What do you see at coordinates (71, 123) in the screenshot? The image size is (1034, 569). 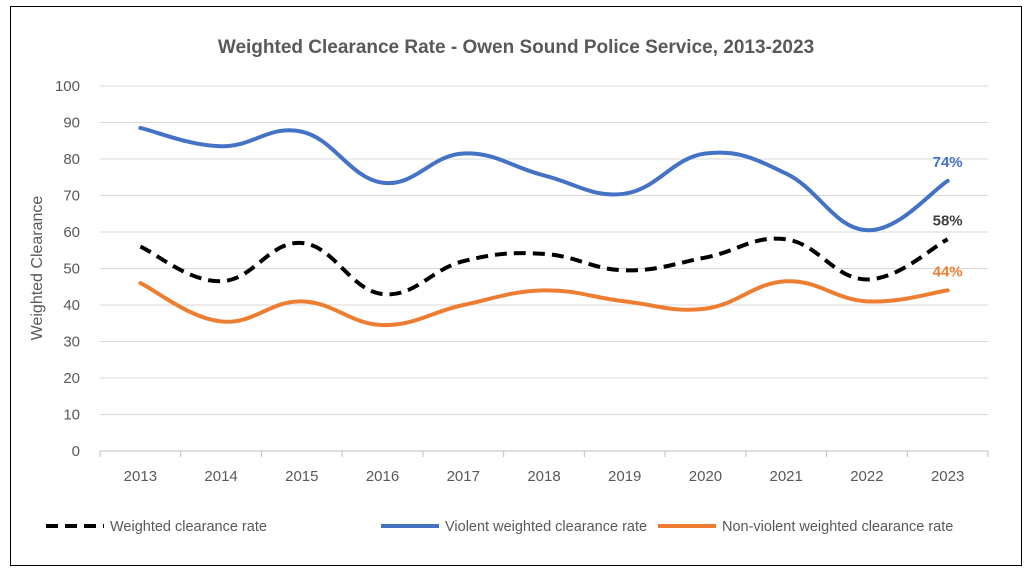 I see `y-tick-label: 90` at bounding box center [71, 123].